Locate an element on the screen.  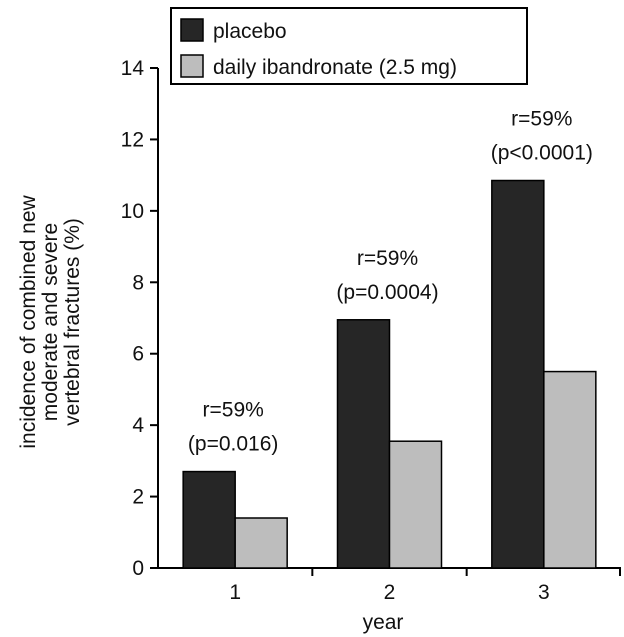
legend-swatch-placebo is located at coordinates (192, 30).